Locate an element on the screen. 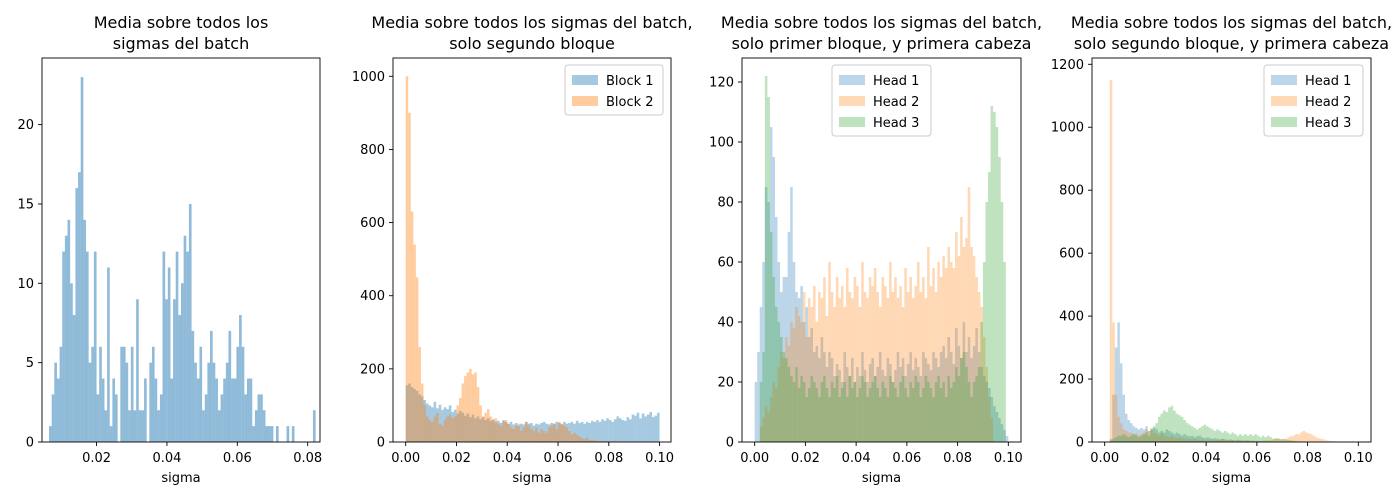 The height and width of the screenshot is (500, 1400). x-tick-label: 0.04 is located at coordinates (1206, 458).